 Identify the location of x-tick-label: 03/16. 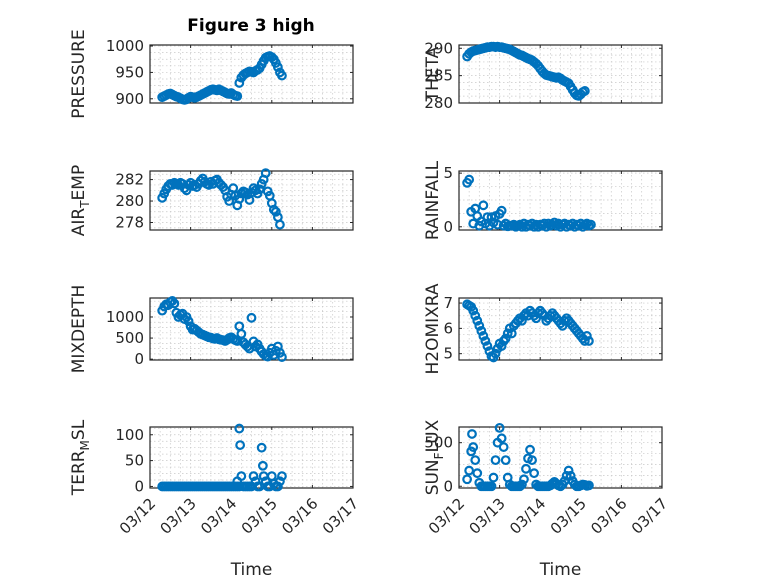
(299, 515).